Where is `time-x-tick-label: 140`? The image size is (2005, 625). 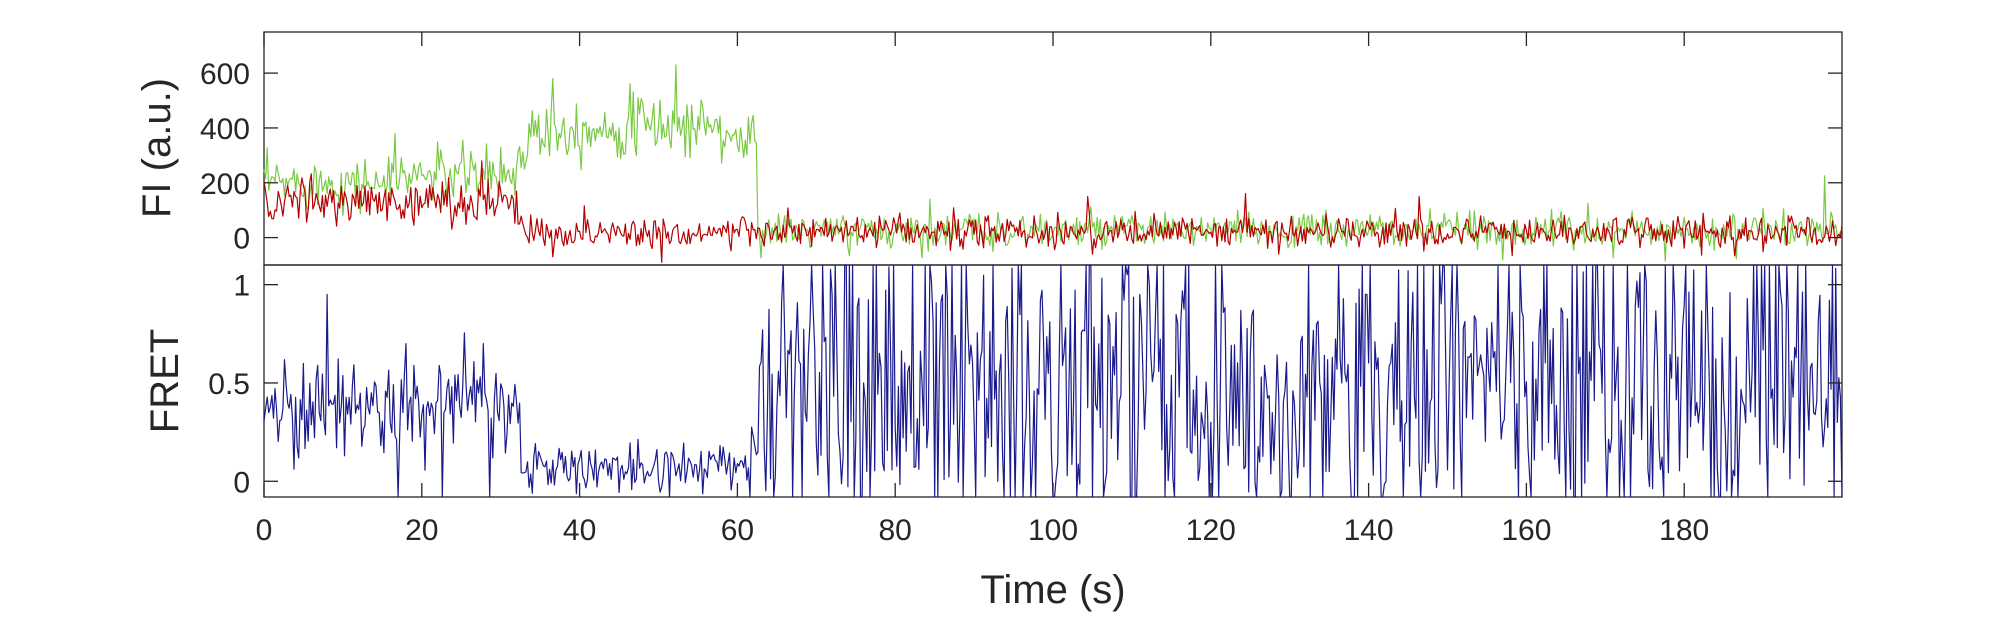
time-x-tick-label: 140 is located at coordinates (1369, 530).